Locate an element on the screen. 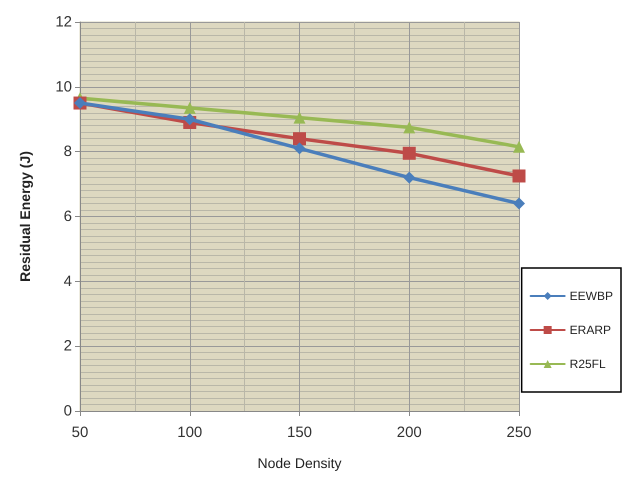  y-tick-label: 2 is located at coordinates (68, 346).